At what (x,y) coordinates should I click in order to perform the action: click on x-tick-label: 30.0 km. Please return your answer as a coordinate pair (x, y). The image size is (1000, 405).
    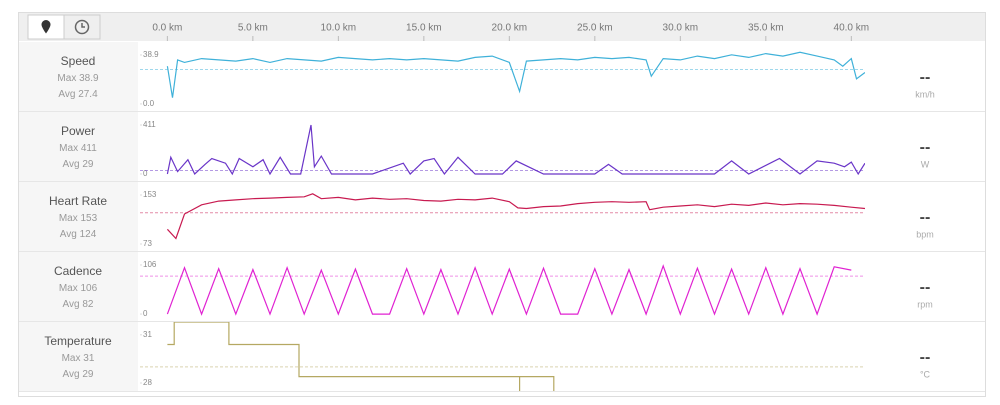
    Looking at the image, I should click on (681, 28).